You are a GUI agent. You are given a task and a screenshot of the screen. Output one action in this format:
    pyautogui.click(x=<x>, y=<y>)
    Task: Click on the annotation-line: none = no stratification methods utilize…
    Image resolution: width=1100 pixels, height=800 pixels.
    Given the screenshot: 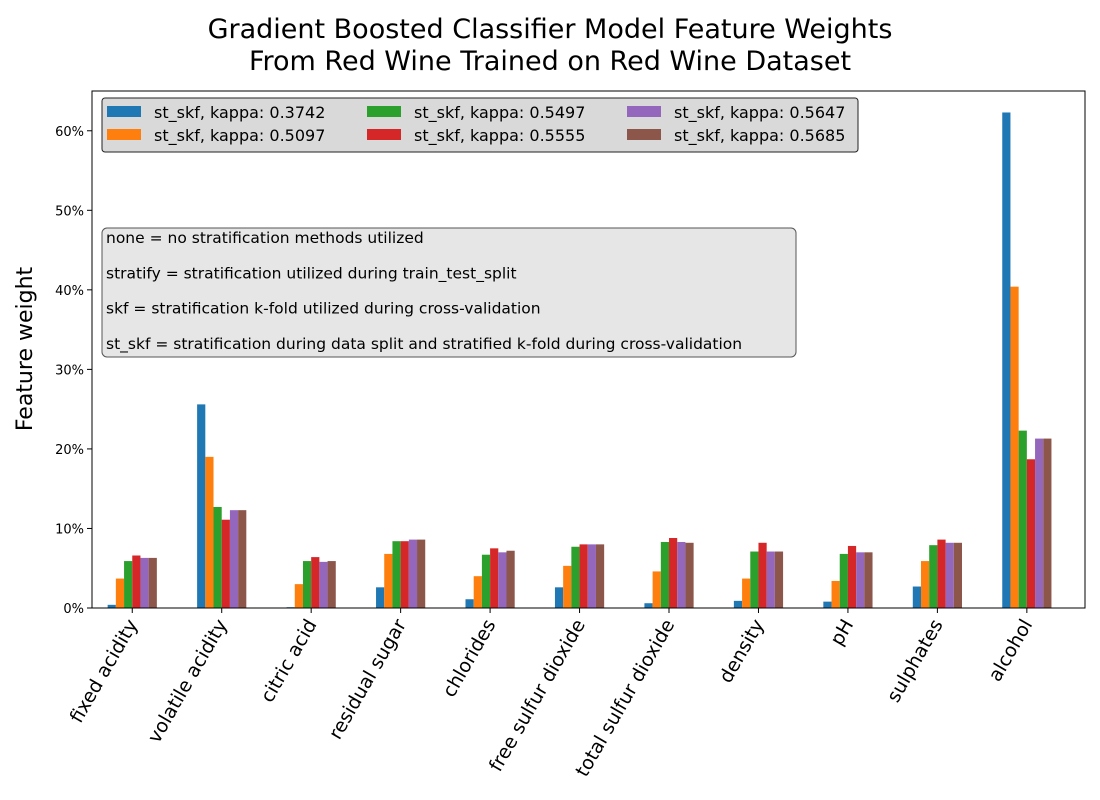 What is the action you would take?
    pyautogui.click(x=265, y=238)
    